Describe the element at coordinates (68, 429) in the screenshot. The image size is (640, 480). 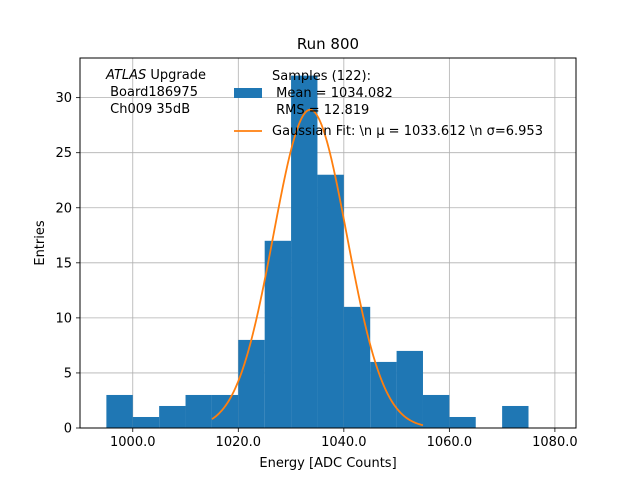
I see `y-tick-label: 0` at that location.